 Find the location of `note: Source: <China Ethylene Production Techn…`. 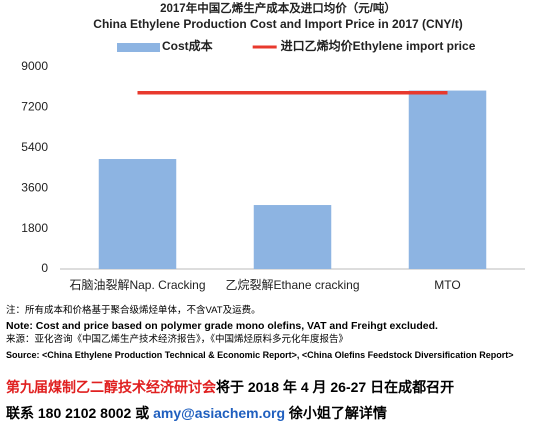

note: Source: <China Ethylene Production Techn… is located at coordinates (260, 354).